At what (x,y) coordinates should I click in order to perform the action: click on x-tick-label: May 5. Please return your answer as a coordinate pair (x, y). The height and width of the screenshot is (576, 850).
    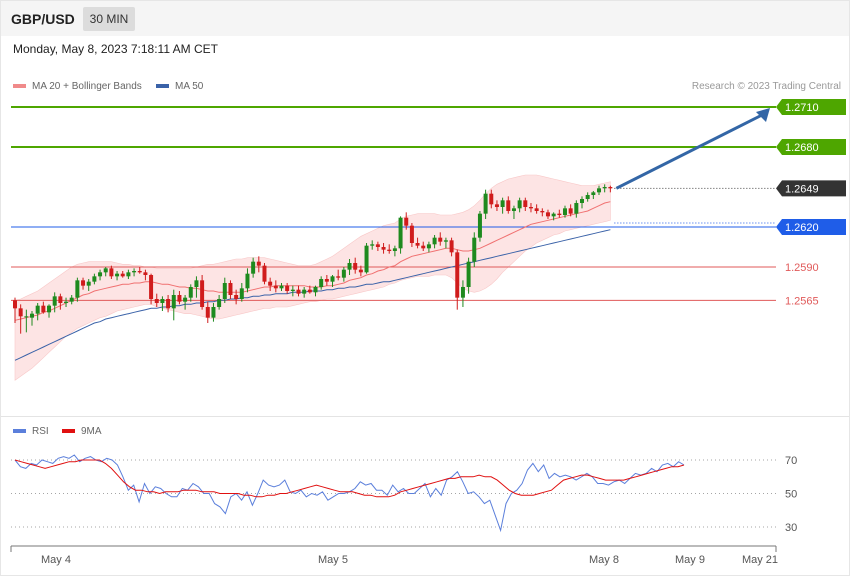
    Looking at the image, I should click on (333, 560).